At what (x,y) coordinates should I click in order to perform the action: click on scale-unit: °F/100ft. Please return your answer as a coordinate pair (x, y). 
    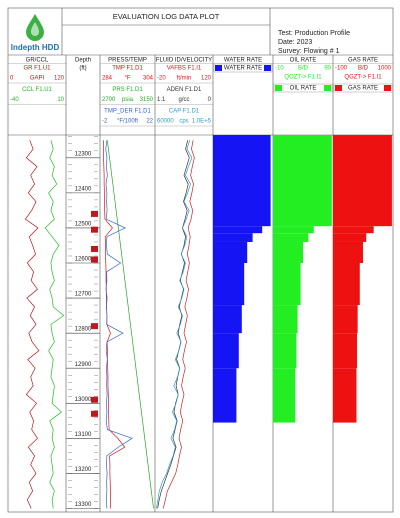
    Looking at the image, I should click on (127, 122).